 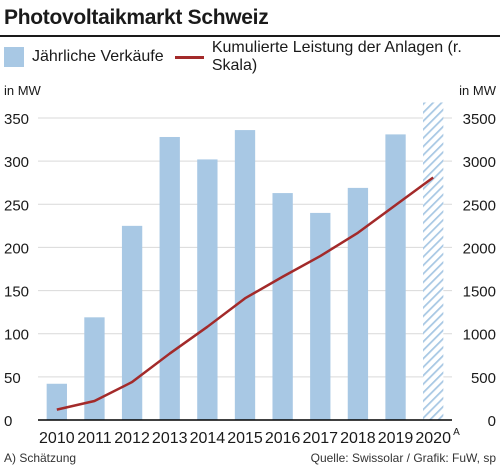 I want to click on legend-item-bars: Jährliche Verkäufe, so click(x=84, y=57).